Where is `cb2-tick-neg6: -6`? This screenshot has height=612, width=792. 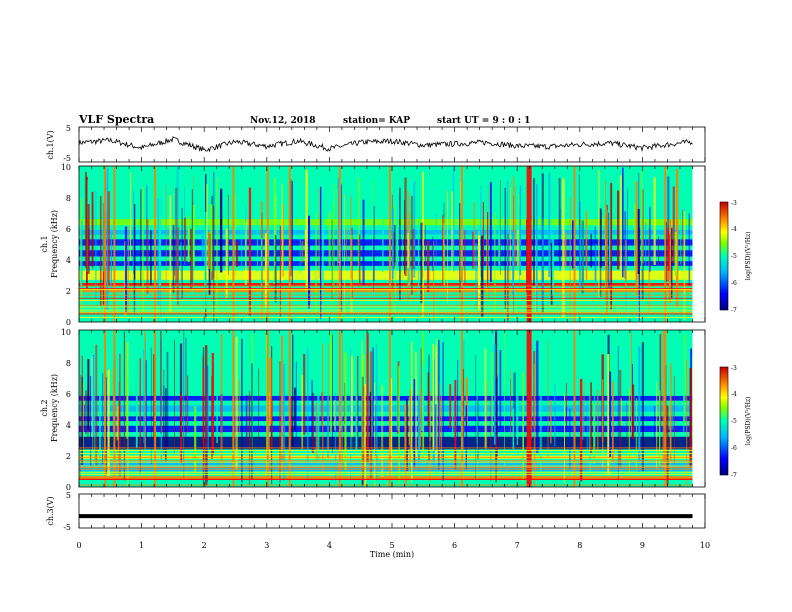
cb2-tick-neg6: -6 is located at coordinates (734, 448).